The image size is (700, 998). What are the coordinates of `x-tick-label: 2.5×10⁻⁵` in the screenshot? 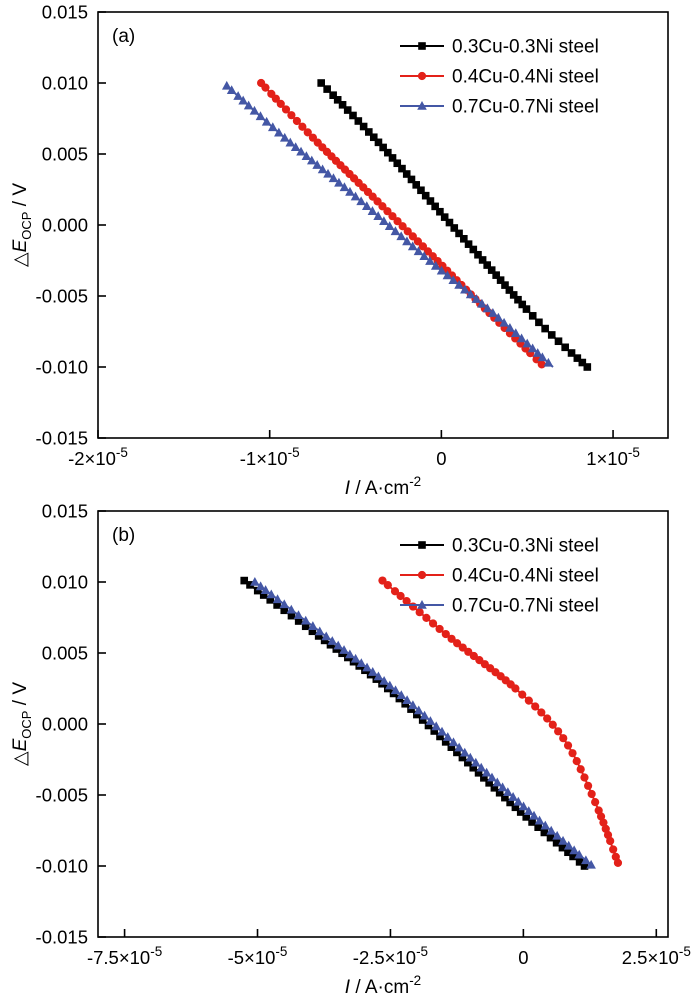 It's located at (656, 956).